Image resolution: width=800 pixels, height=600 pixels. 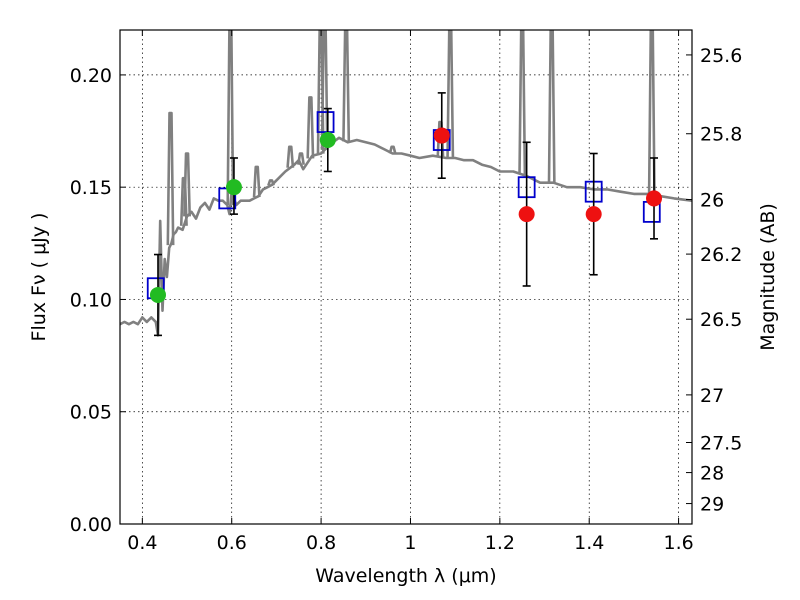 I want to click on y-tick-label: 0.00, so click(x=91, y=525).